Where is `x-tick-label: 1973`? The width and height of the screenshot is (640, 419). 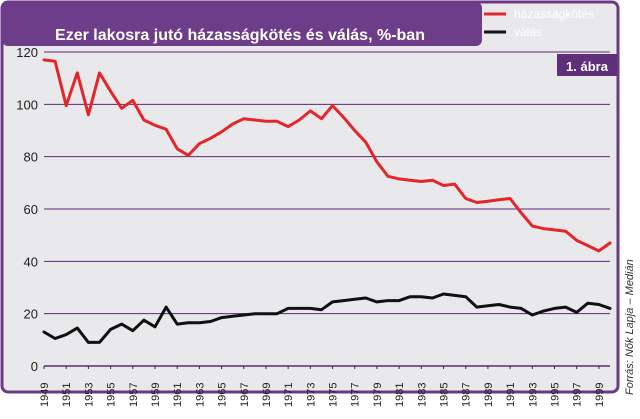 x-tick-label: 1973 is located at coordinates (311, 395).